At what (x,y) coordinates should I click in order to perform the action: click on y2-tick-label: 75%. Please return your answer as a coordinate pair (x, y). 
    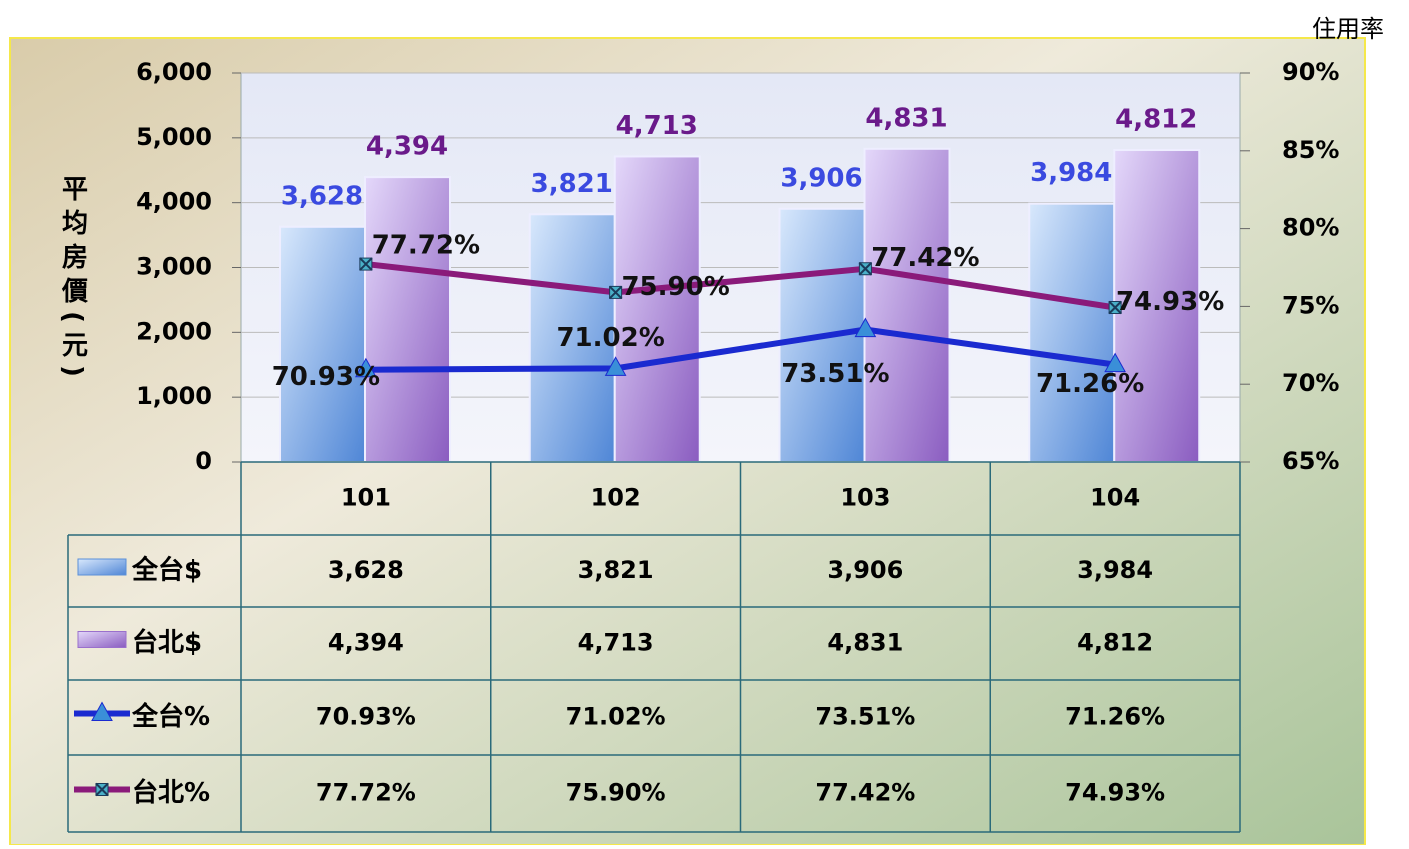
    Looking at the image, I should click on (1310, 305).